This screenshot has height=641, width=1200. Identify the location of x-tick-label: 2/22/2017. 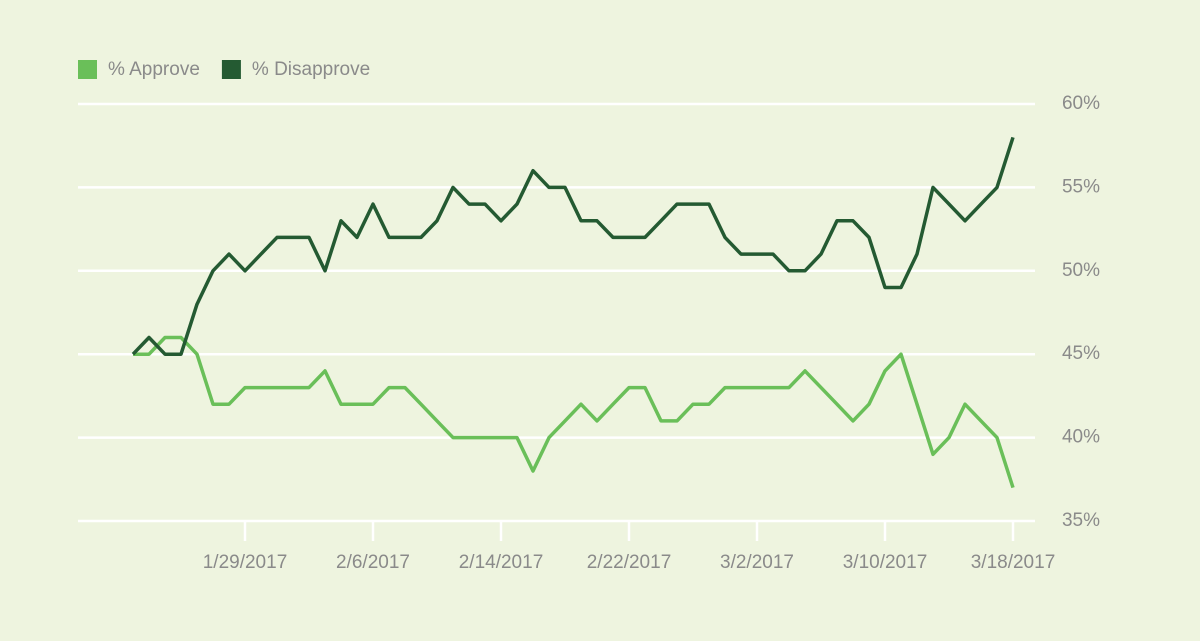
(629, 562).